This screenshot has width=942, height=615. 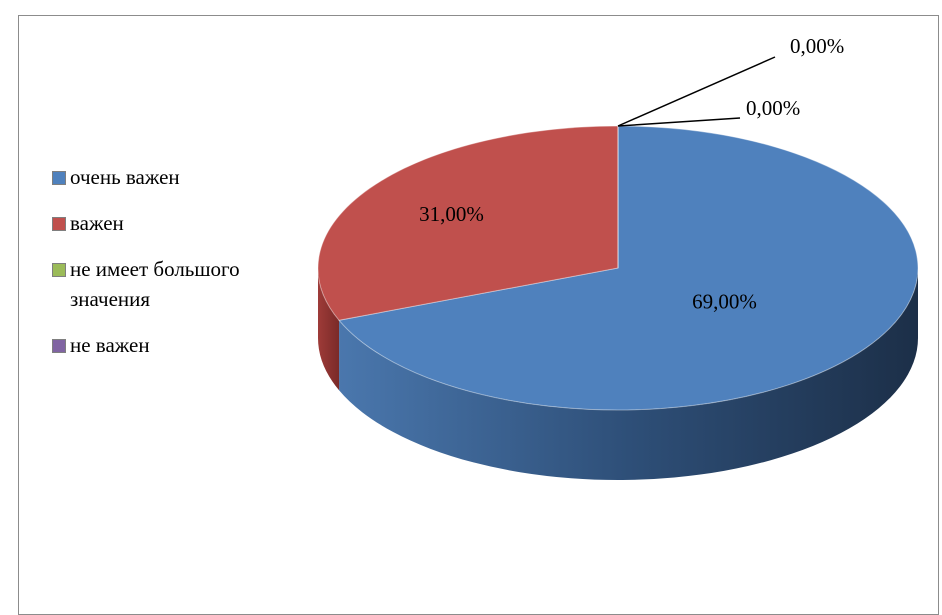 I want to click on data-label: 69,00%, so click(x=724, y=302).